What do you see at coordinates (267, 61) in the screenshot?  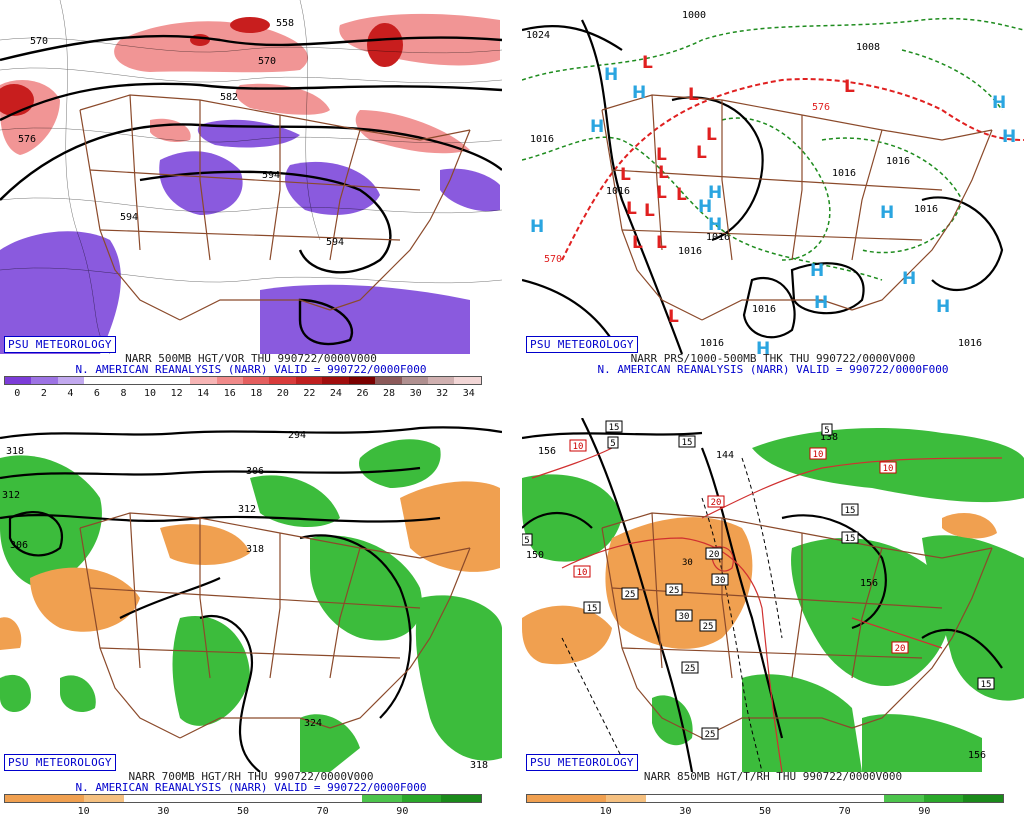 I see `contour-label: 570` at bounding box center [267, 61].